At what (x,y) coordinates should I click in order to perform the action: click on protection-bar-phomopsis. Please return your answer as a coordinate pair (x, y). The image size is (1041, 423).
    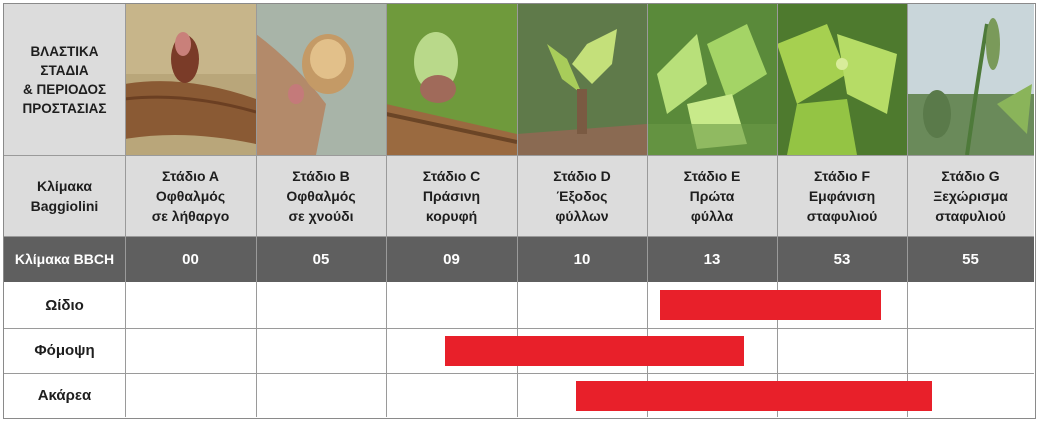
    Looking at the image, I should click on (594, 351).